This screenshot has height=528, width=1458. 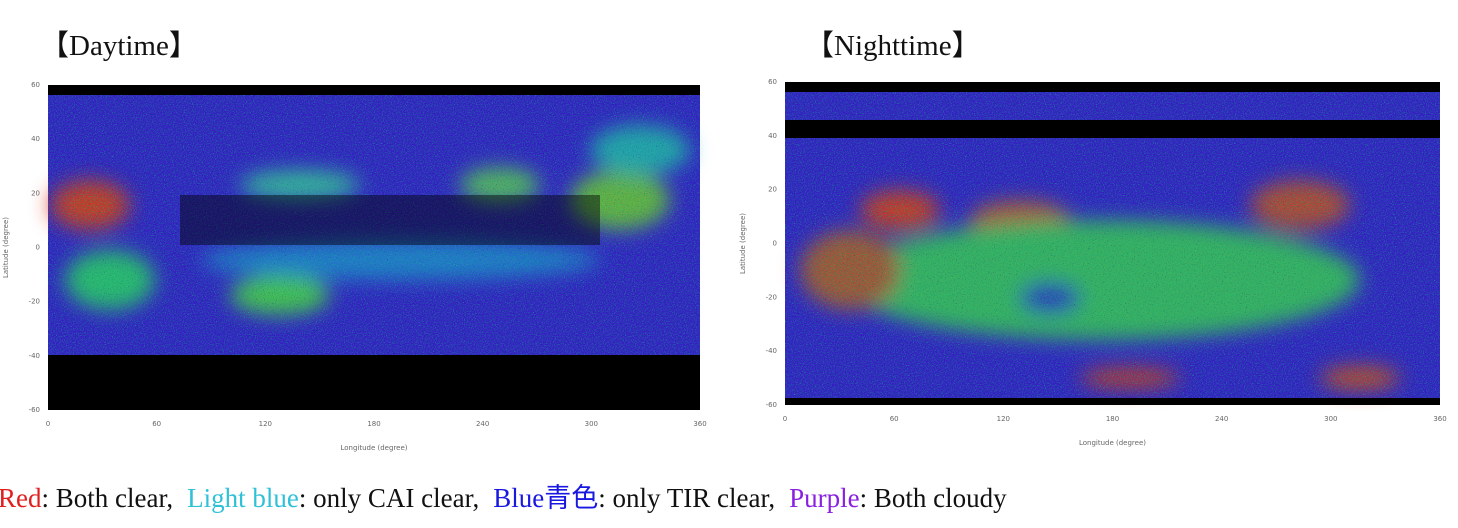 I want to click on panel-title: 【Daytime】, so click(x=119, y=46).